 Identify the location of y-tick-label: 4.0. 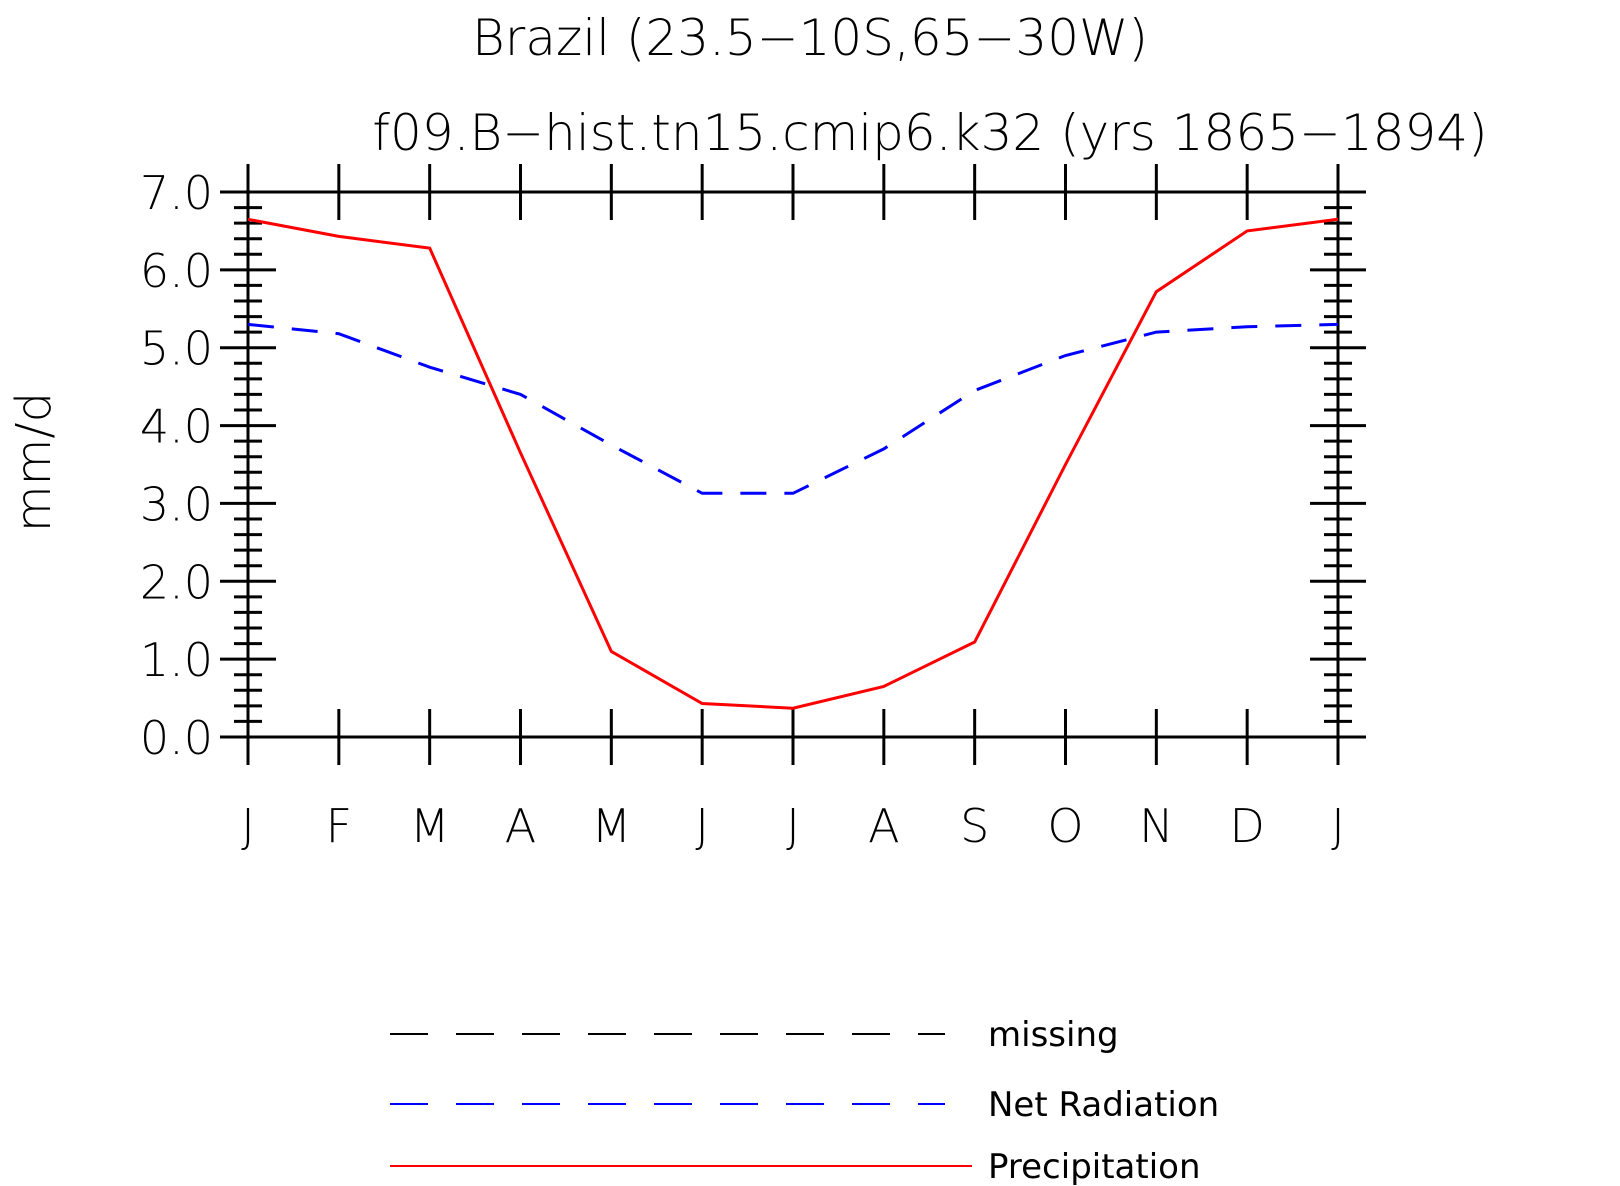
(176, 427).